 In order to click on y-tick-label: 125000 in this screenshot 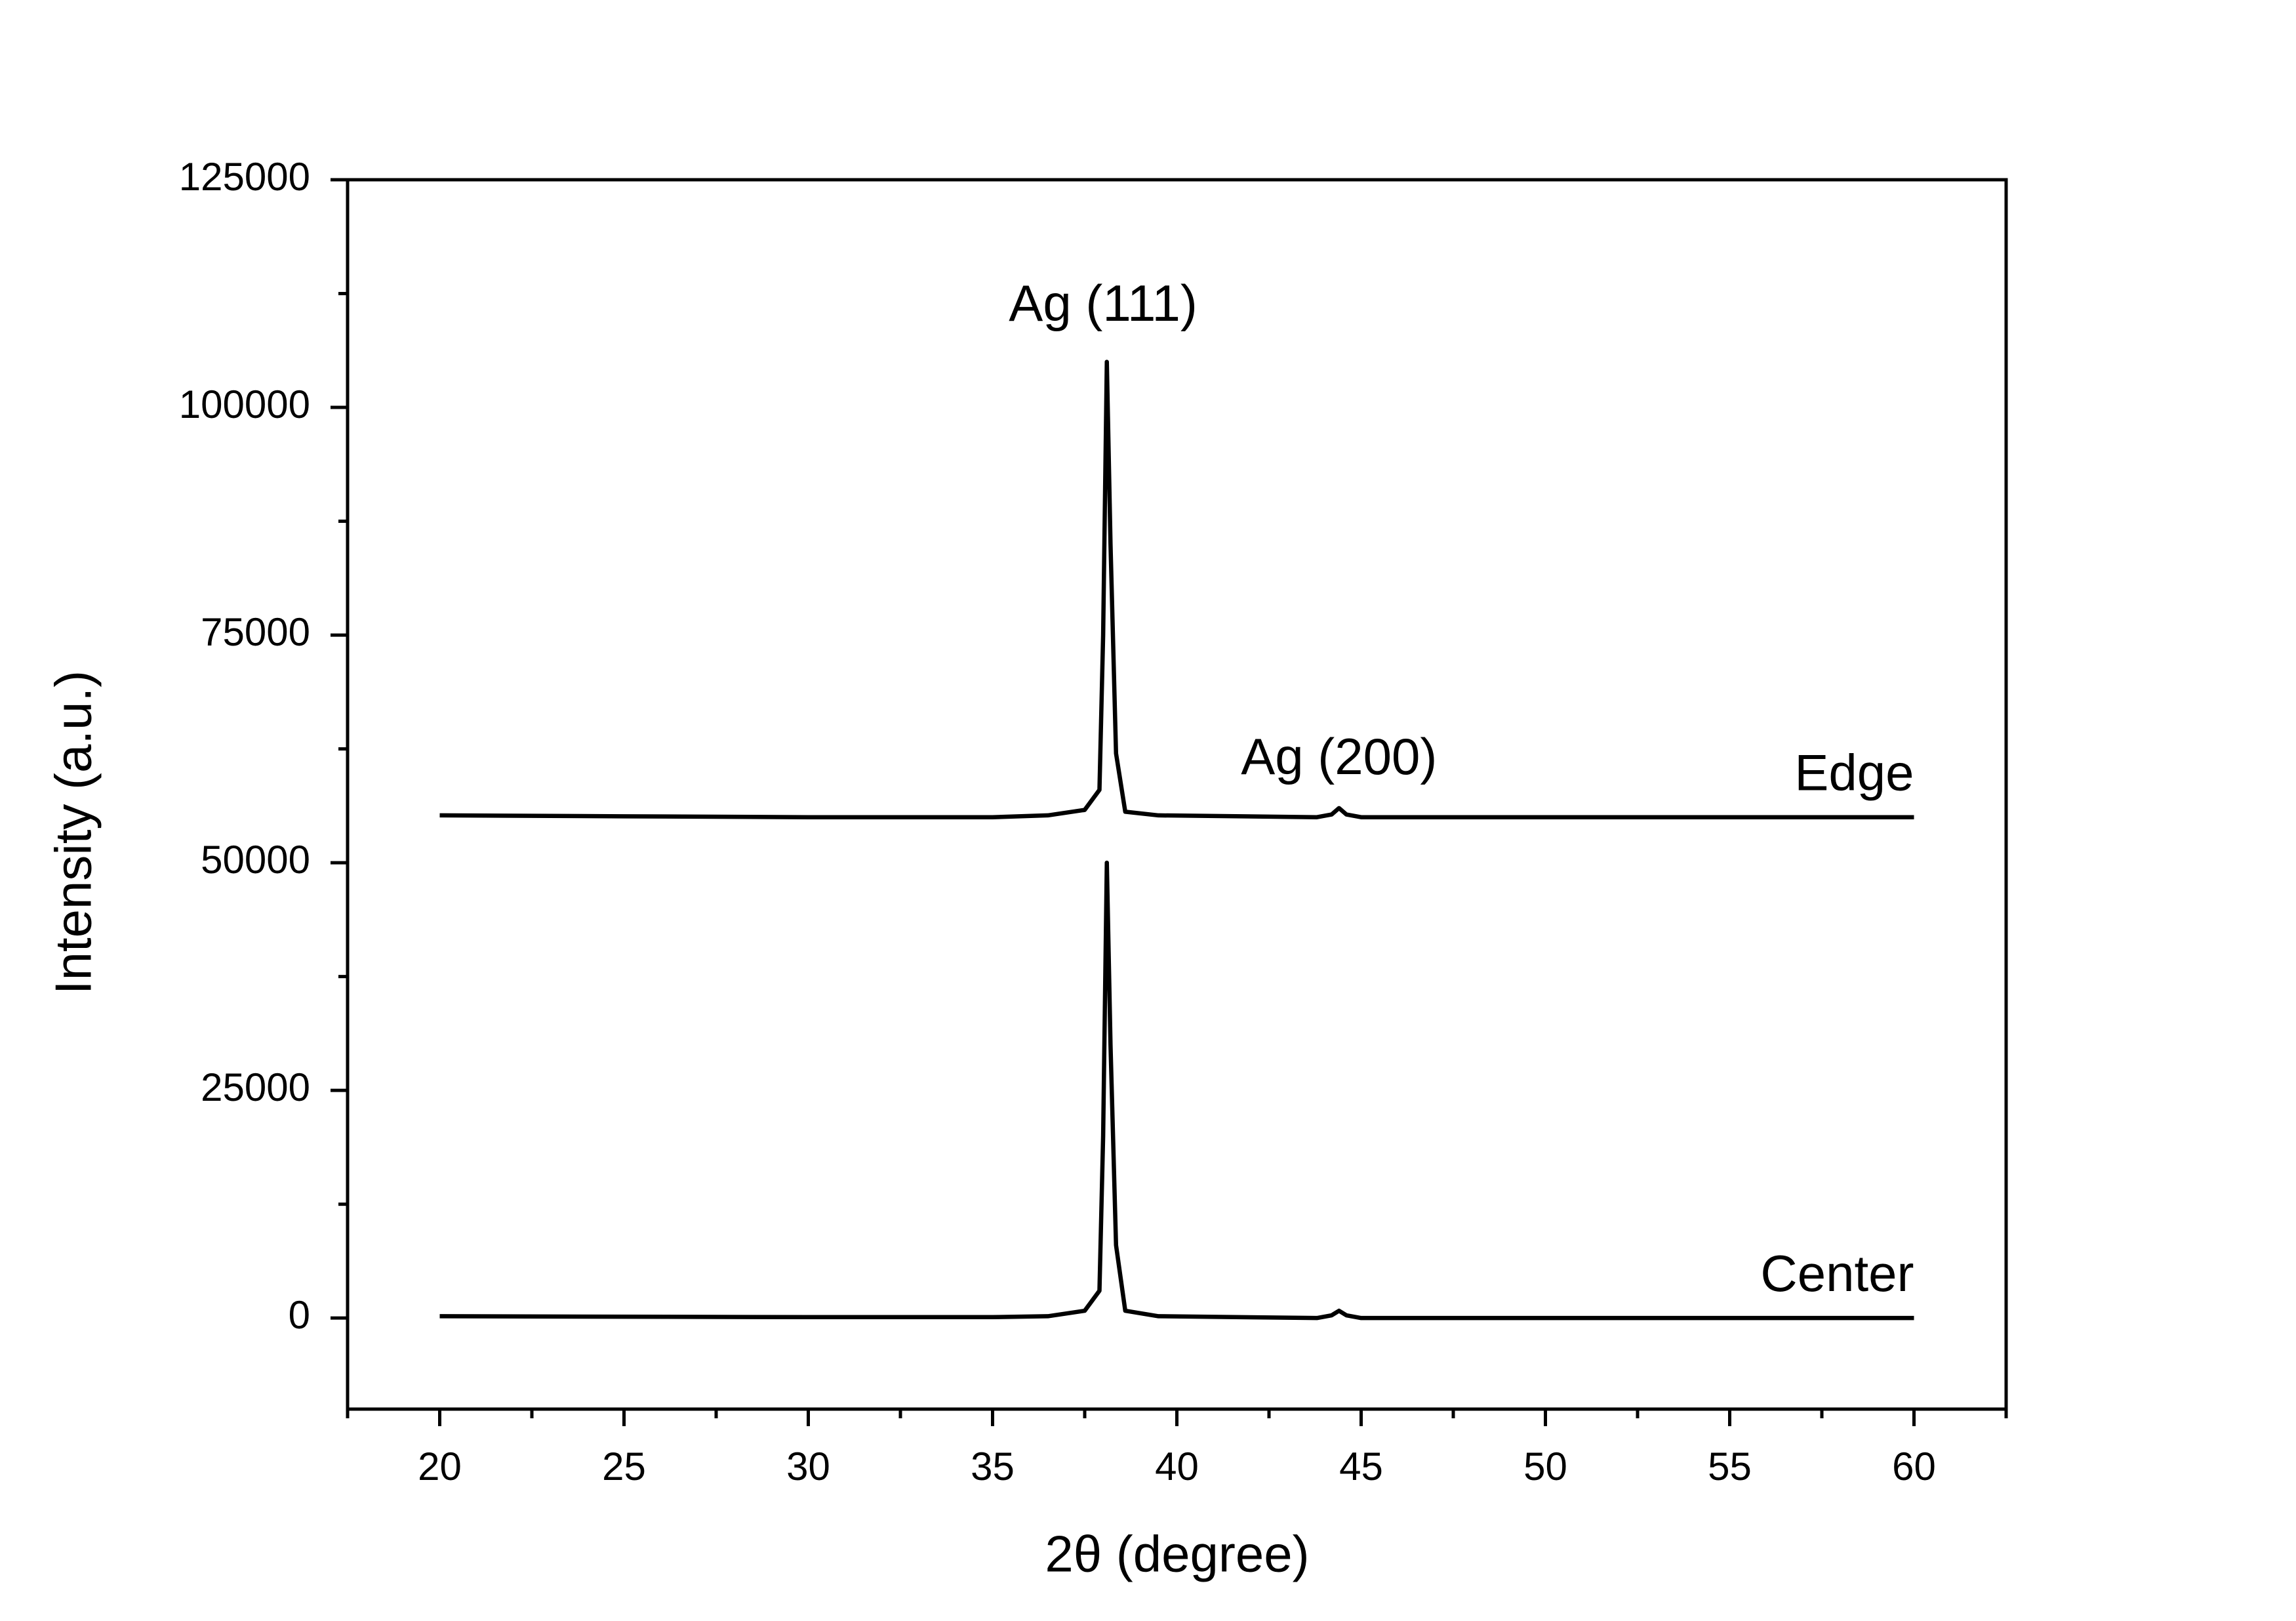, I will do `click(245, 177)`.